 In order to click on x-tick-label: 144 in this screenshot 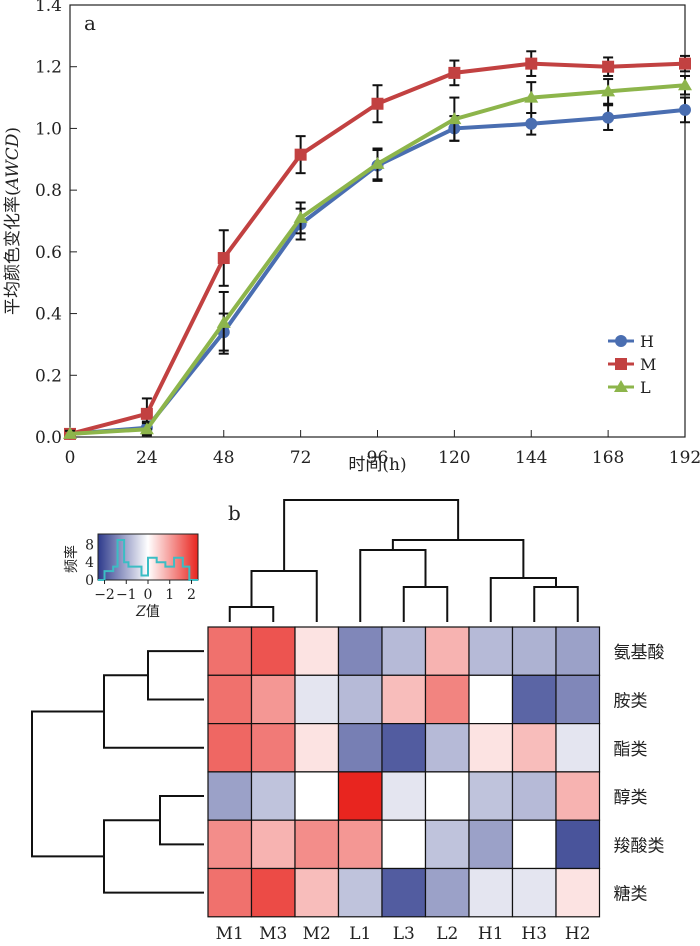, I will do `click(531, 458)`.